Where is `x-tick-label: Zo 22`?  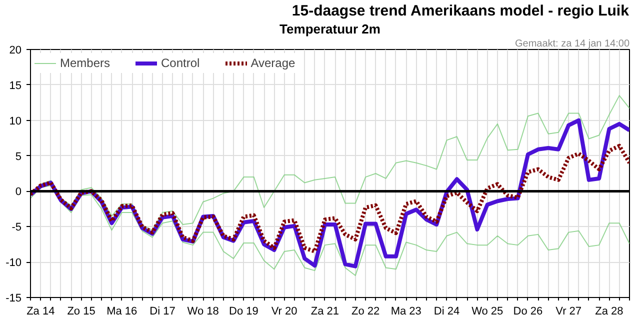
x-tick-label: Zo 22 is located at coordinates (365, 312).